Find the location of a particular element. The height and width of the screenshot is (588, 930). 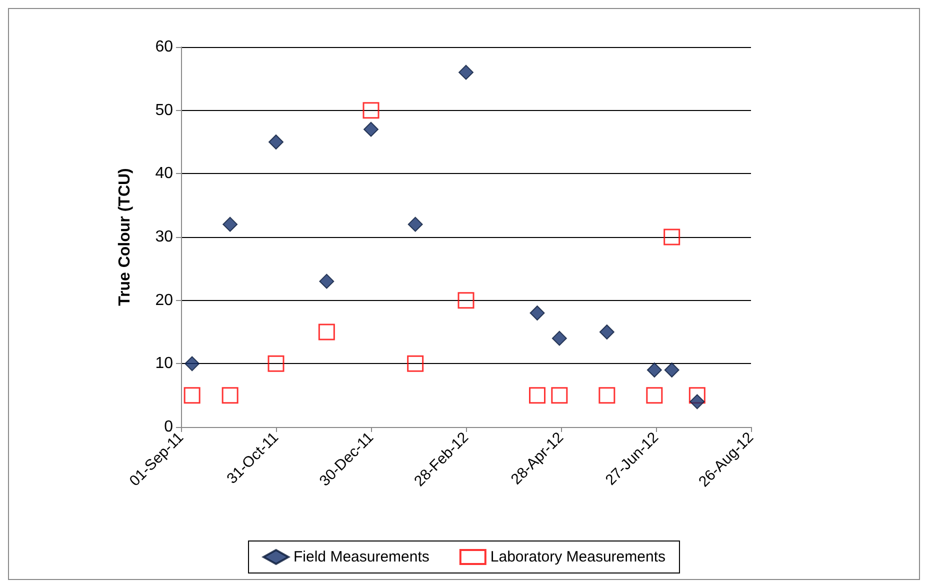

y-tick-label: 40 is located at coordinates (164, 173).